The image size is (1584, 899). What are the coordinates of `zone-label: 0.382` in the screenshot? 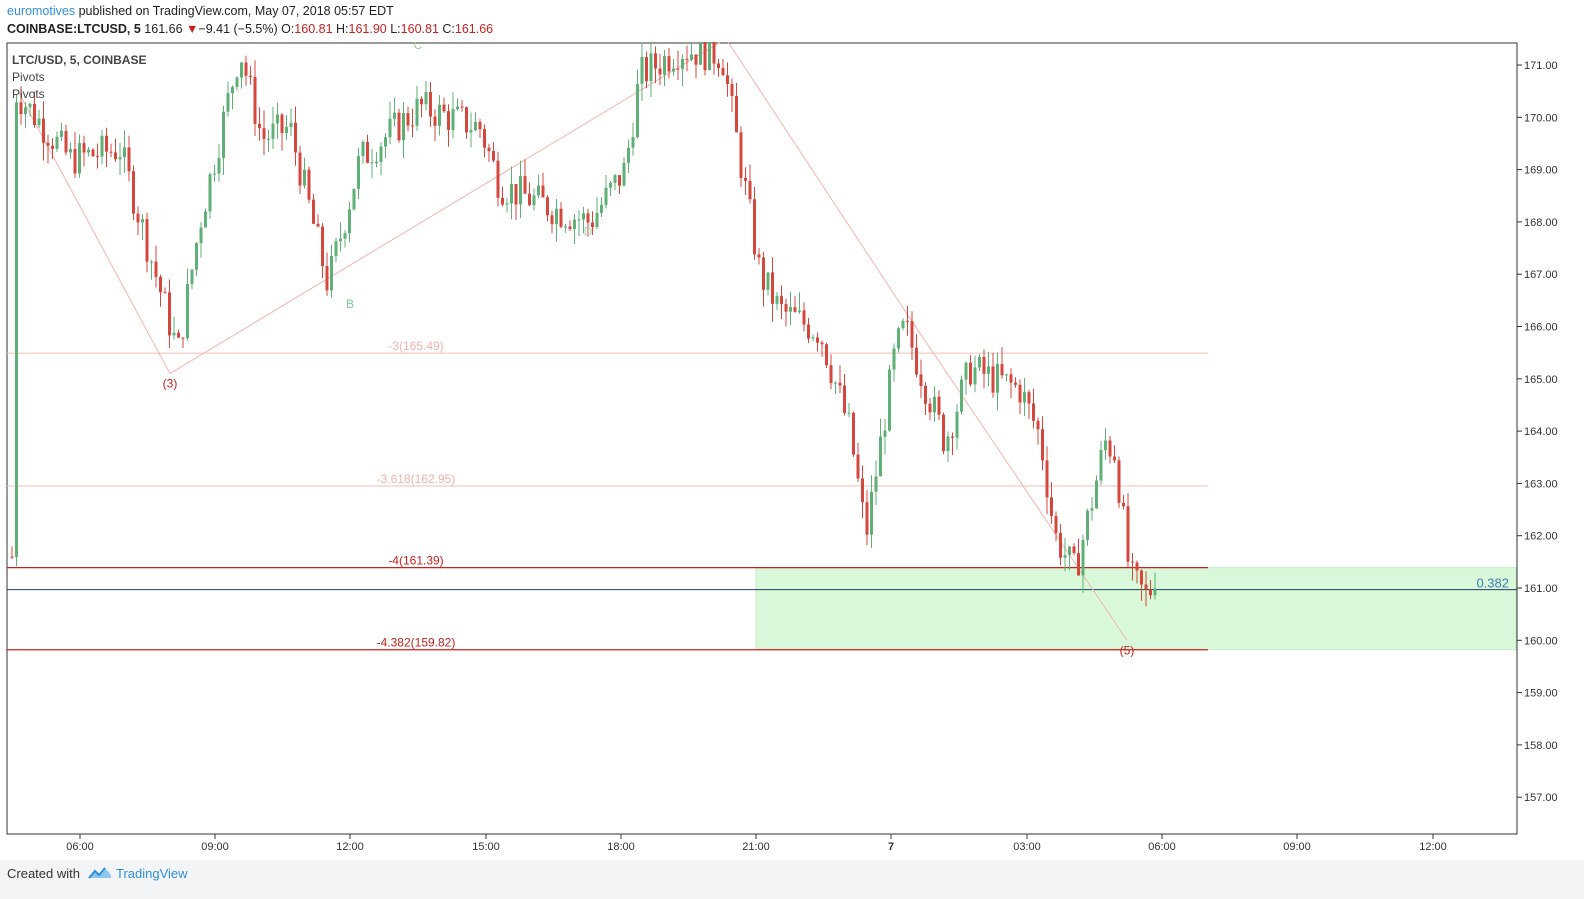 It's located at (1492, 583).